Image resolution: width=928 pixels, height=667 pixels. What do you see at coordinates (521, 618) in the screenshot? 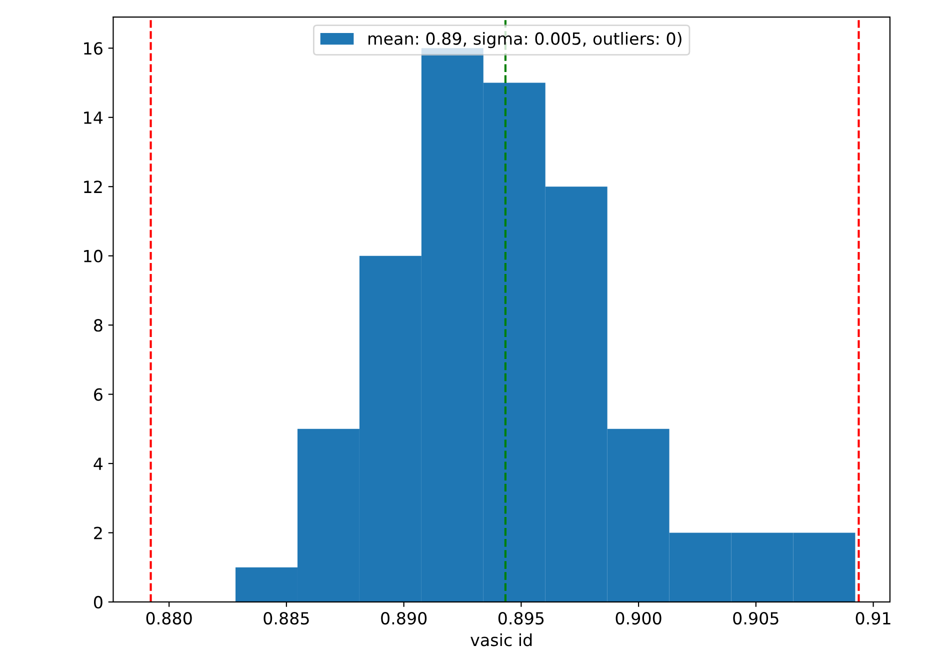
I see `x-tick-label: 0.895` at bounding box center [521, 618].